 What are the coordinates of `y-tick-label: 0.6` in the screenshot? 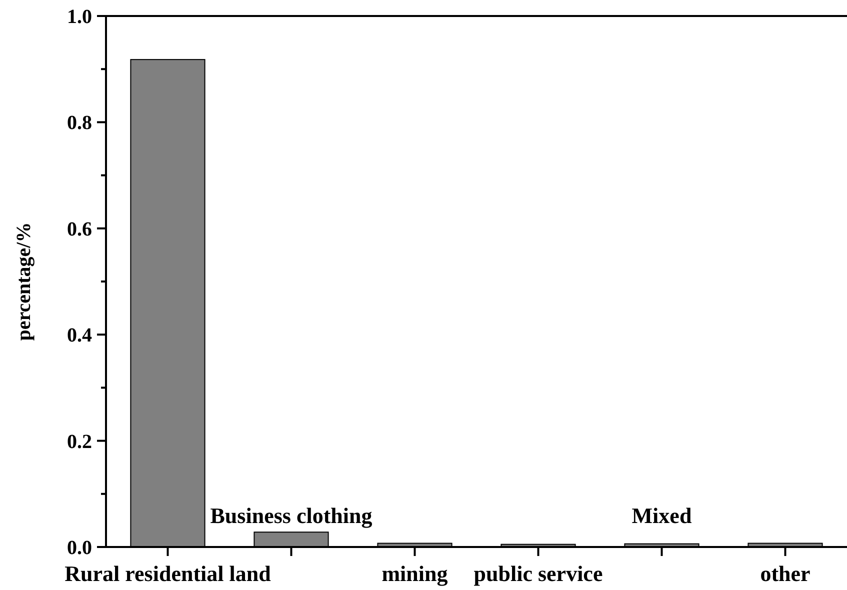 It's located at (79, 229).